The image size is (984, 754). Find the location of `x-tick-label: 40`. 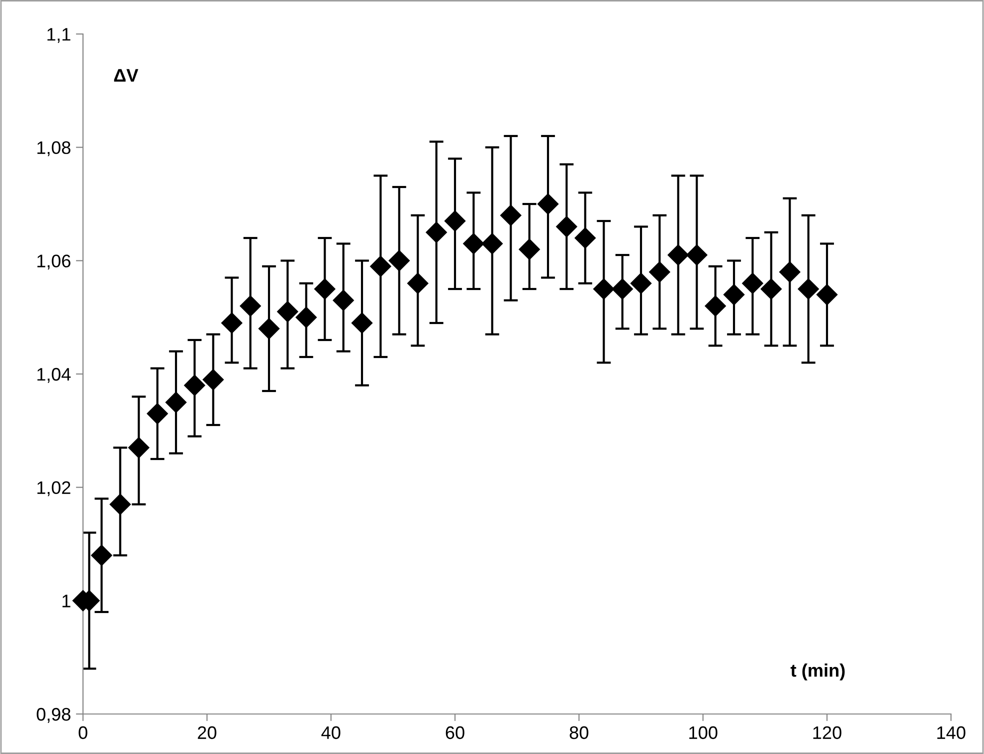

x-tick-label: 40 is located at coordinates (330, 733).